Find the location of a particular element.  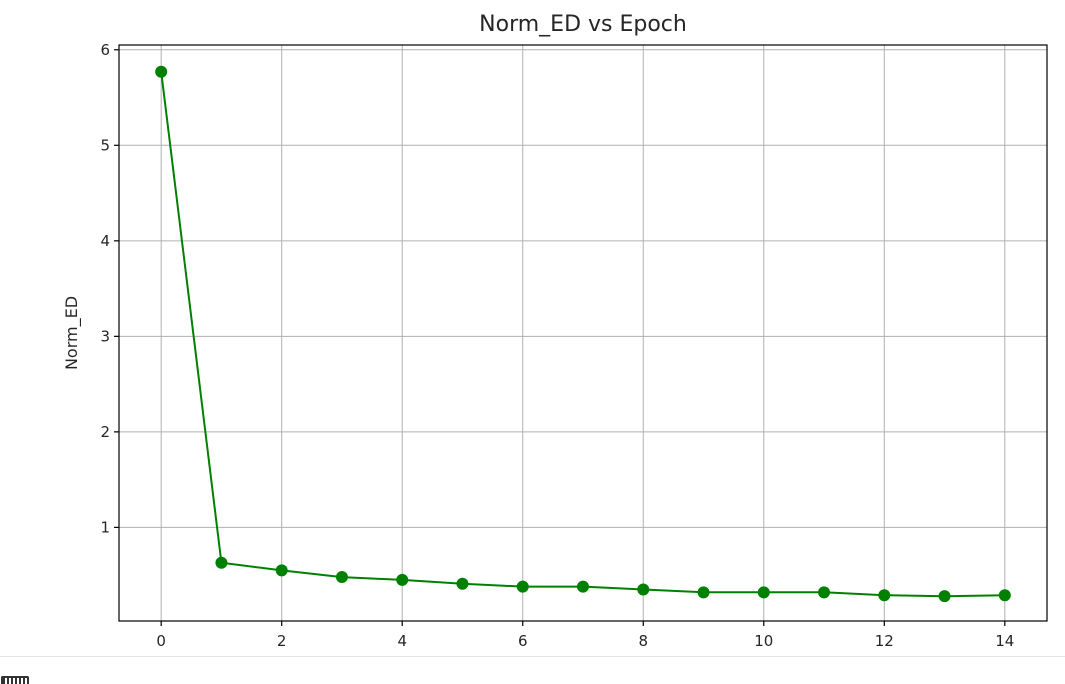

x-axis: 0 2 4 6 8 10 12 14 is located at coordinates (585, 635).